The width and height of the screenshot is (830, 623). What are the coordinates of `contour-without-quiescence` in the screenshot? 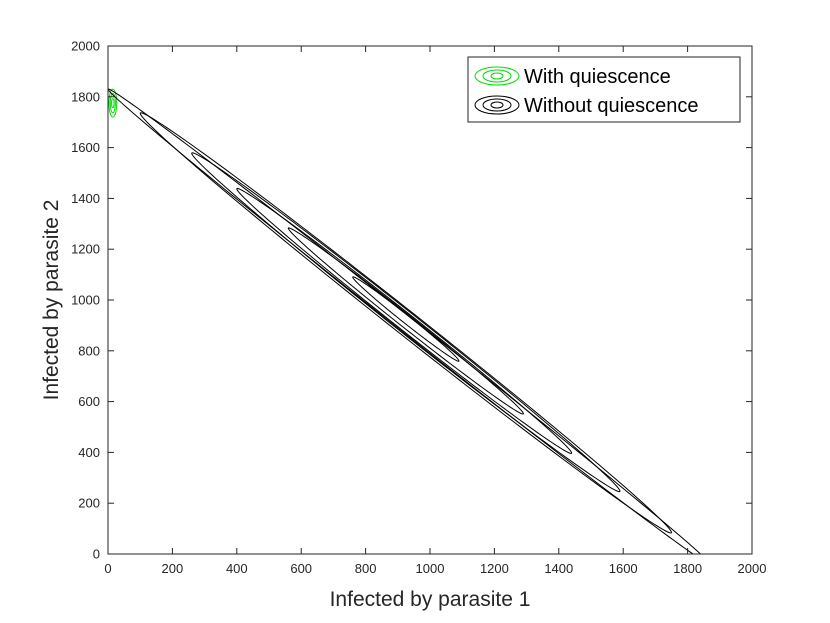 It's located at (406, 319).